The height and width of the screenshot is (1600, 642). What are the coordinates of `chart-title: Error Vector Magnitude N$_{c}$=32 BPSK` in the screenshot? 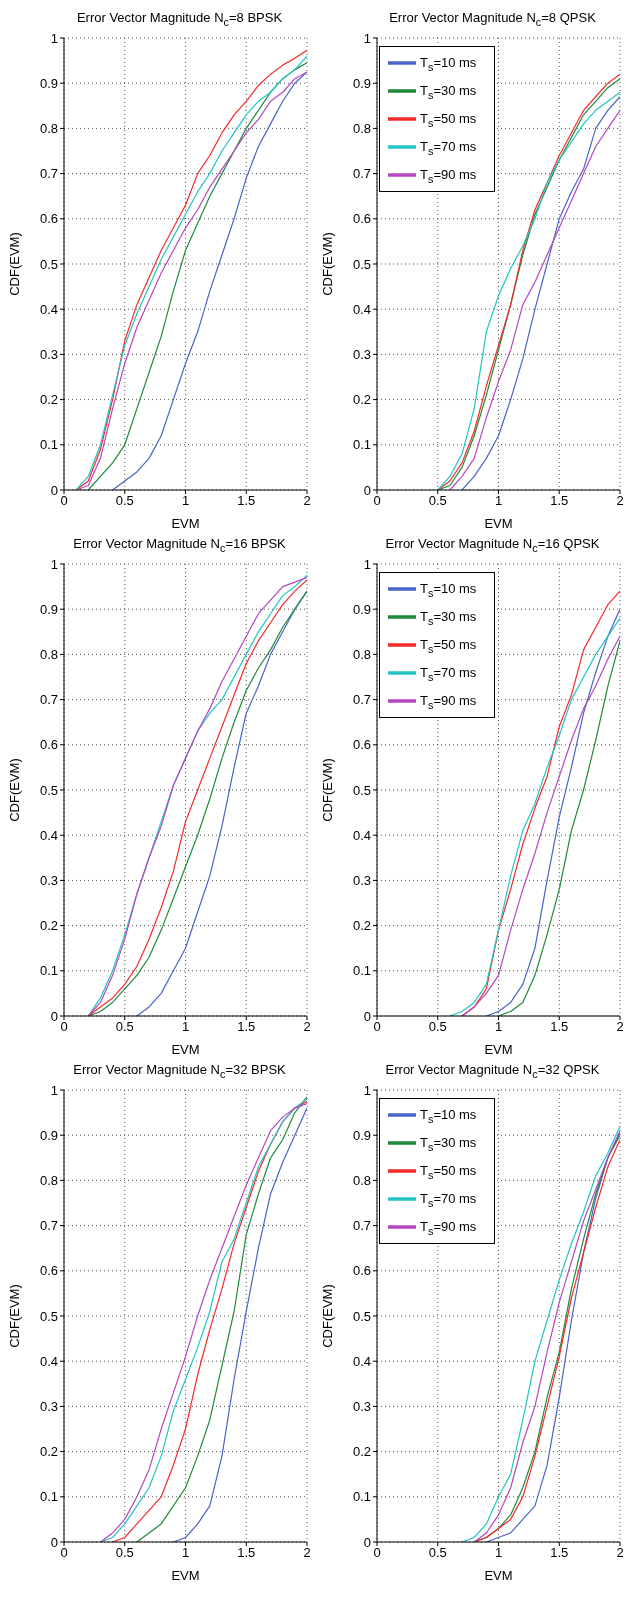 It's located at (179, 1071).